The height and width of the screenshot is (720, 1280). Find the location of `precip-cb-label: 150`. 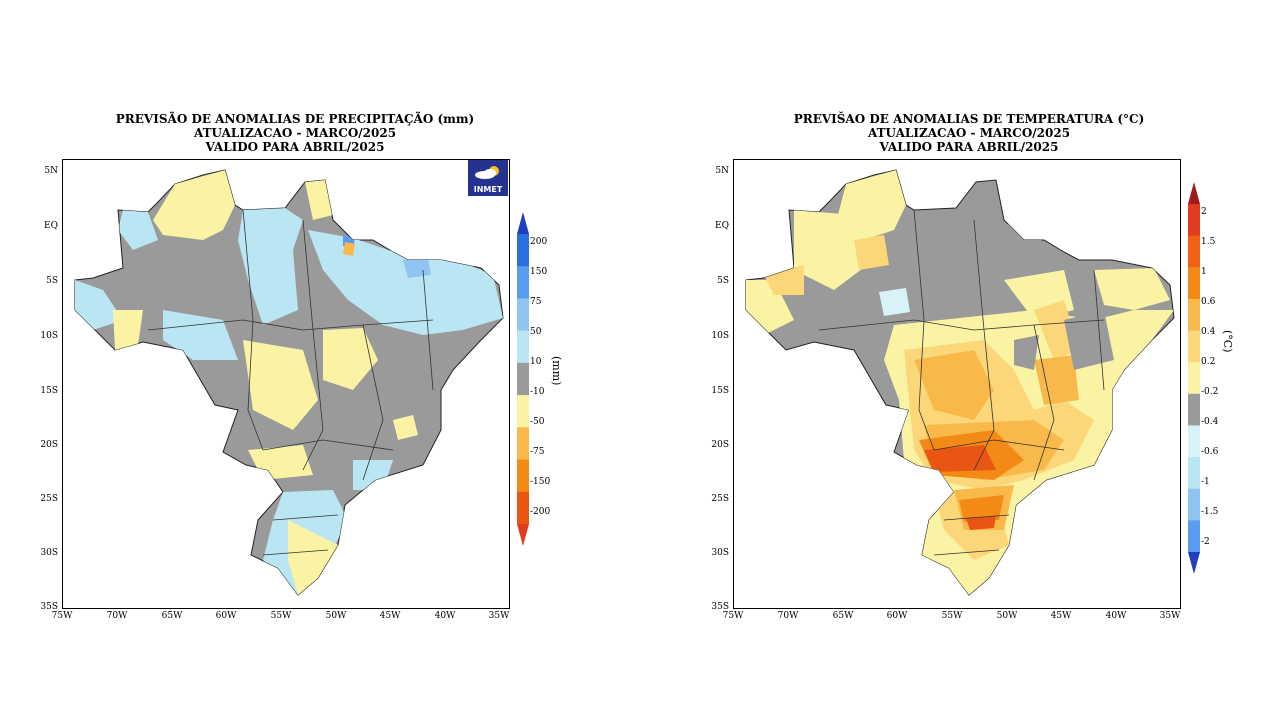

precip-cb-label: 150 is located at coordinates (539, 272).